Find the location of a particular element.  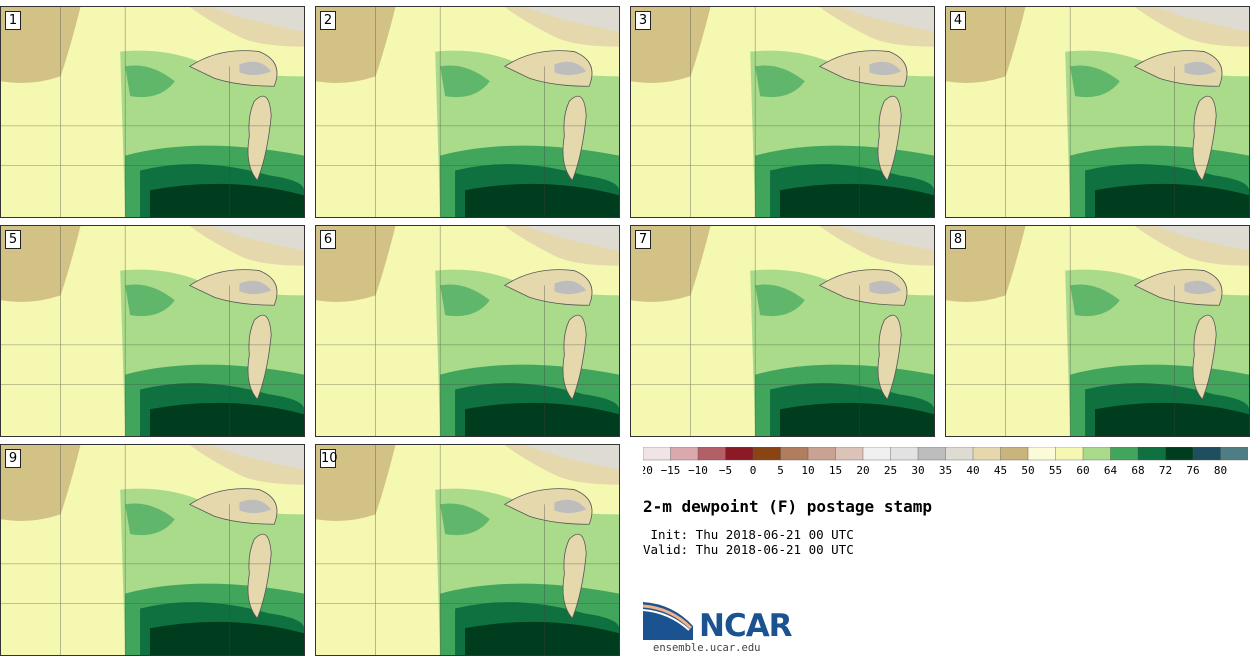

map-panel-10: 10 is located at coordinates (467, 550).